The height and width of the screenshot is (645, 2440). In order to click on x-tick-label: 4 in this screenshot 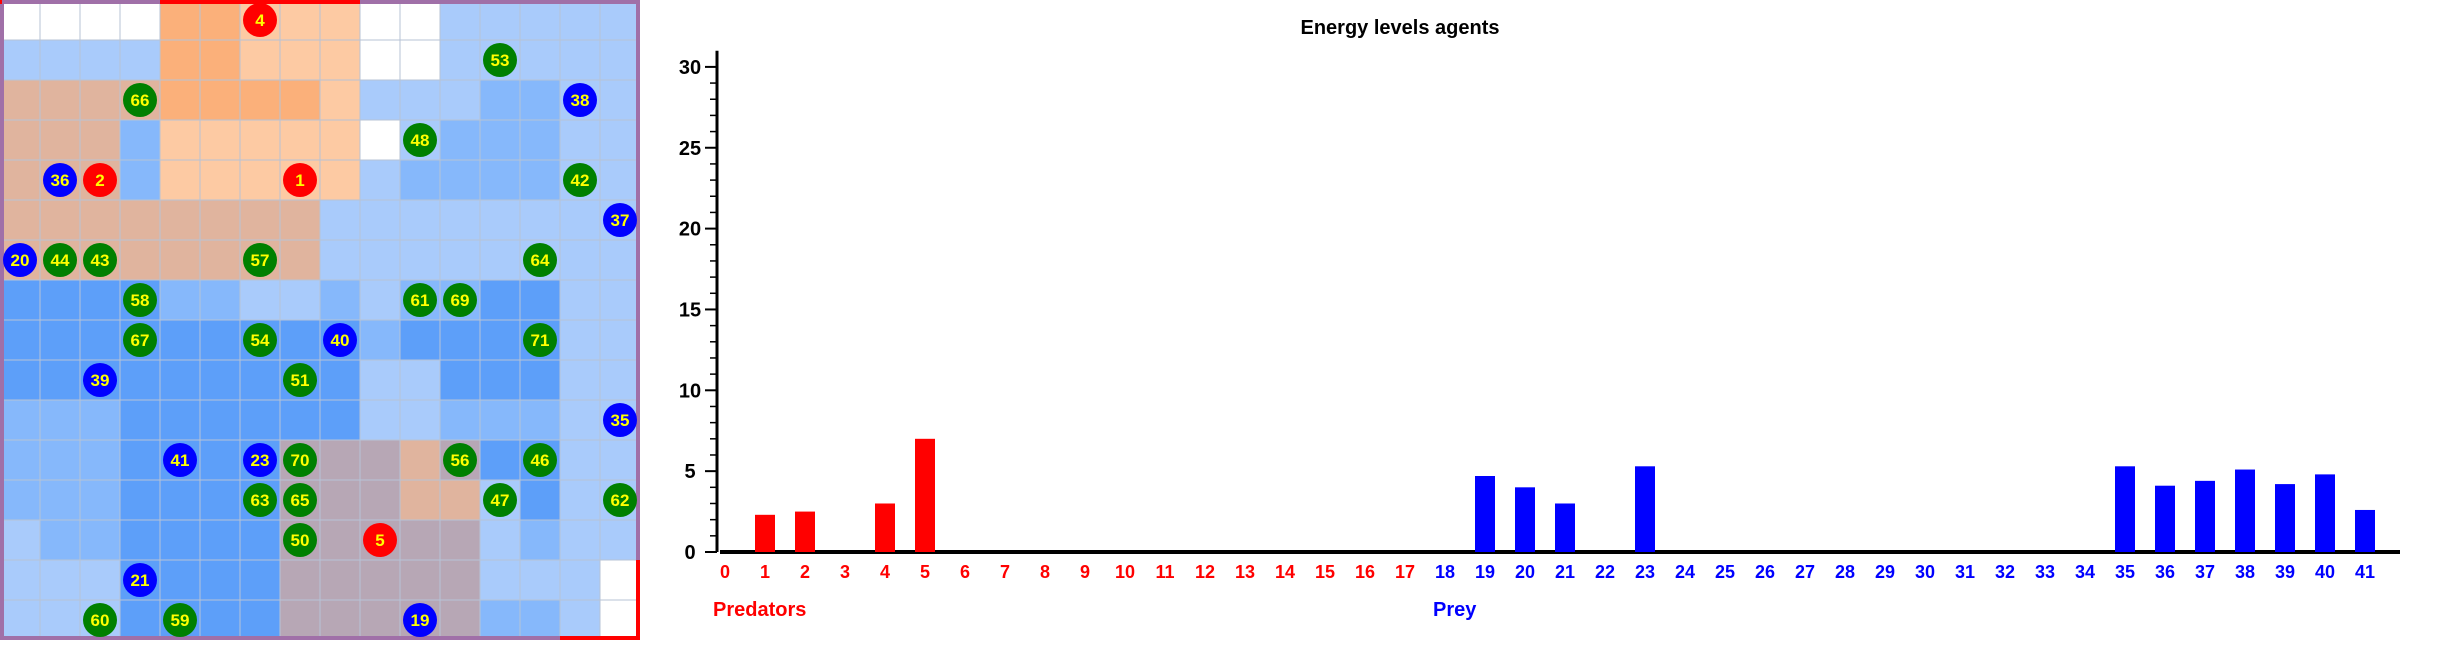, I will do `click(885, 572)`.